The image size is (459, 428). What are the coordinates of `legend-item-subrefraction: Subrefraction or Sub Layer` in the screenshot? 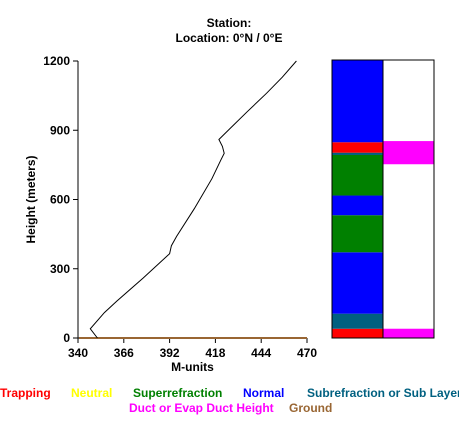 It's located at (383, 393).